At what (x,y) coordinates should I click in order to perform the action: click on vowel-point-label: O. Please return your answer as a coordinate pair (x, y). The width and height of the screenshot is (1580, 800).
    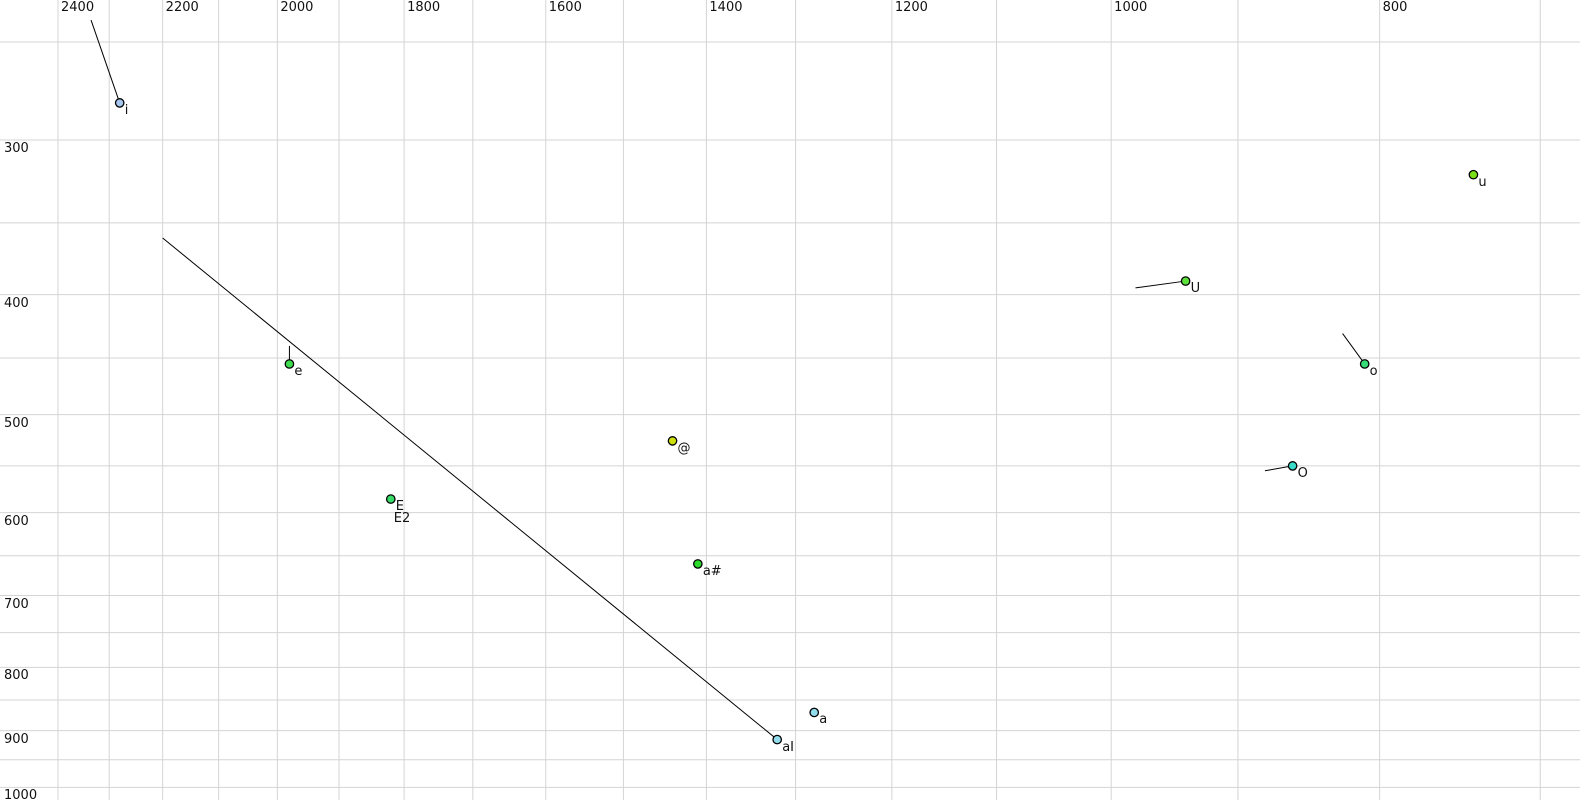
    Looking at the image, I should click on (1302, 473).